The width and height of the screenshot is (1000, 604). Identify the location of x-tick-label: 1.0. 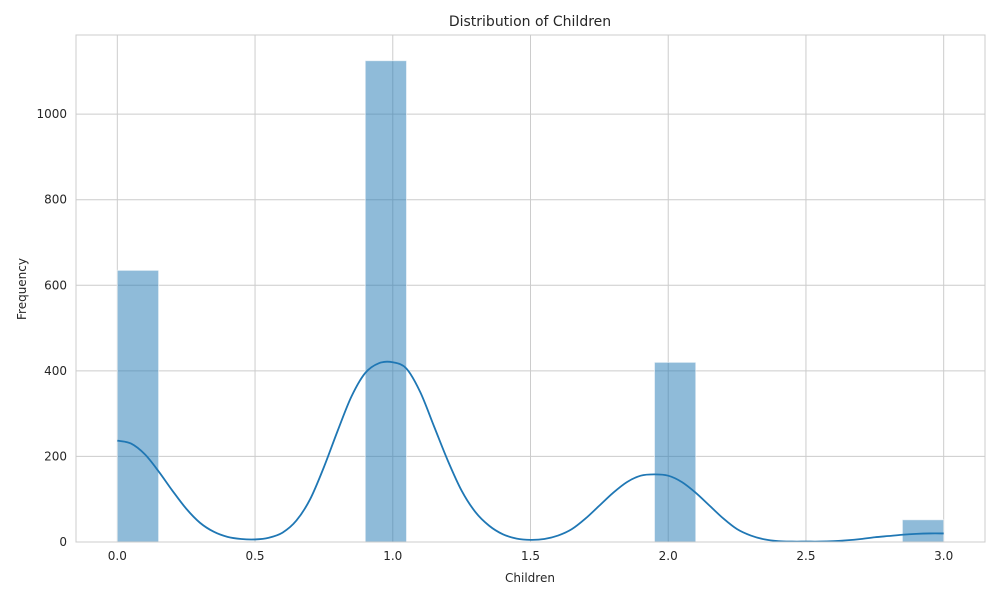
(392, 556).